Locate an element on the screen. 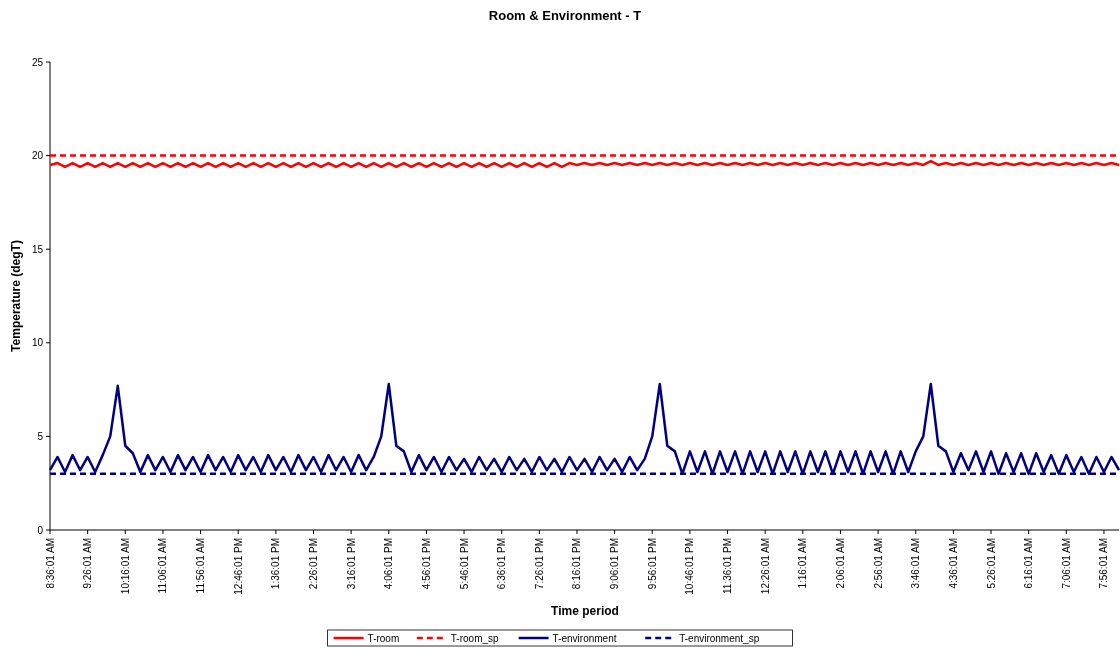 This screenshot has width=1120, height=656. x-tick-label: 6:36:01 PM is located at coordinates (502, 564).